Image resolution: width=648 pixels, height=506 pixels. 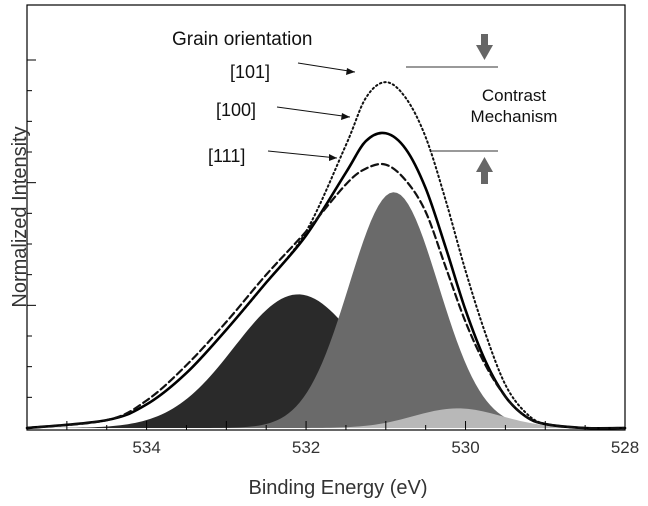 I want to click on series-label-101: [101], so click(x=250, y=72).